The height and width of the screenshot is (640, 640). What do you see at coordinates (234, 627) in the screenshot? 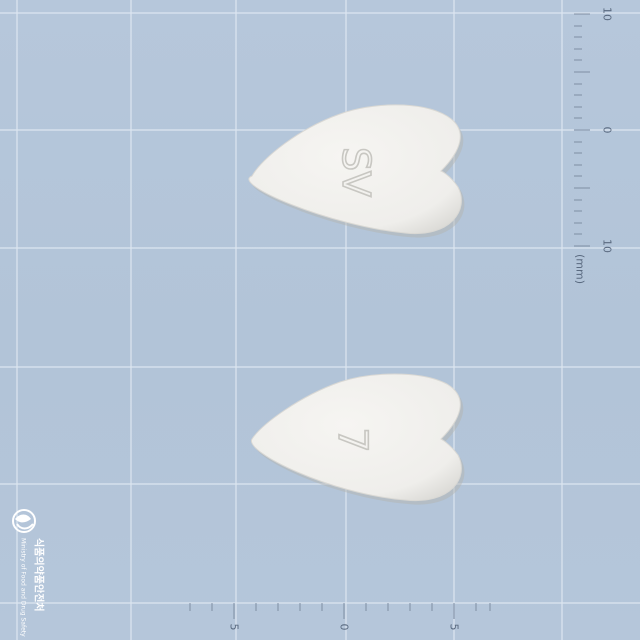
I see `horizontal-ruler-label-left: 5` at bounding box center [234, 627].